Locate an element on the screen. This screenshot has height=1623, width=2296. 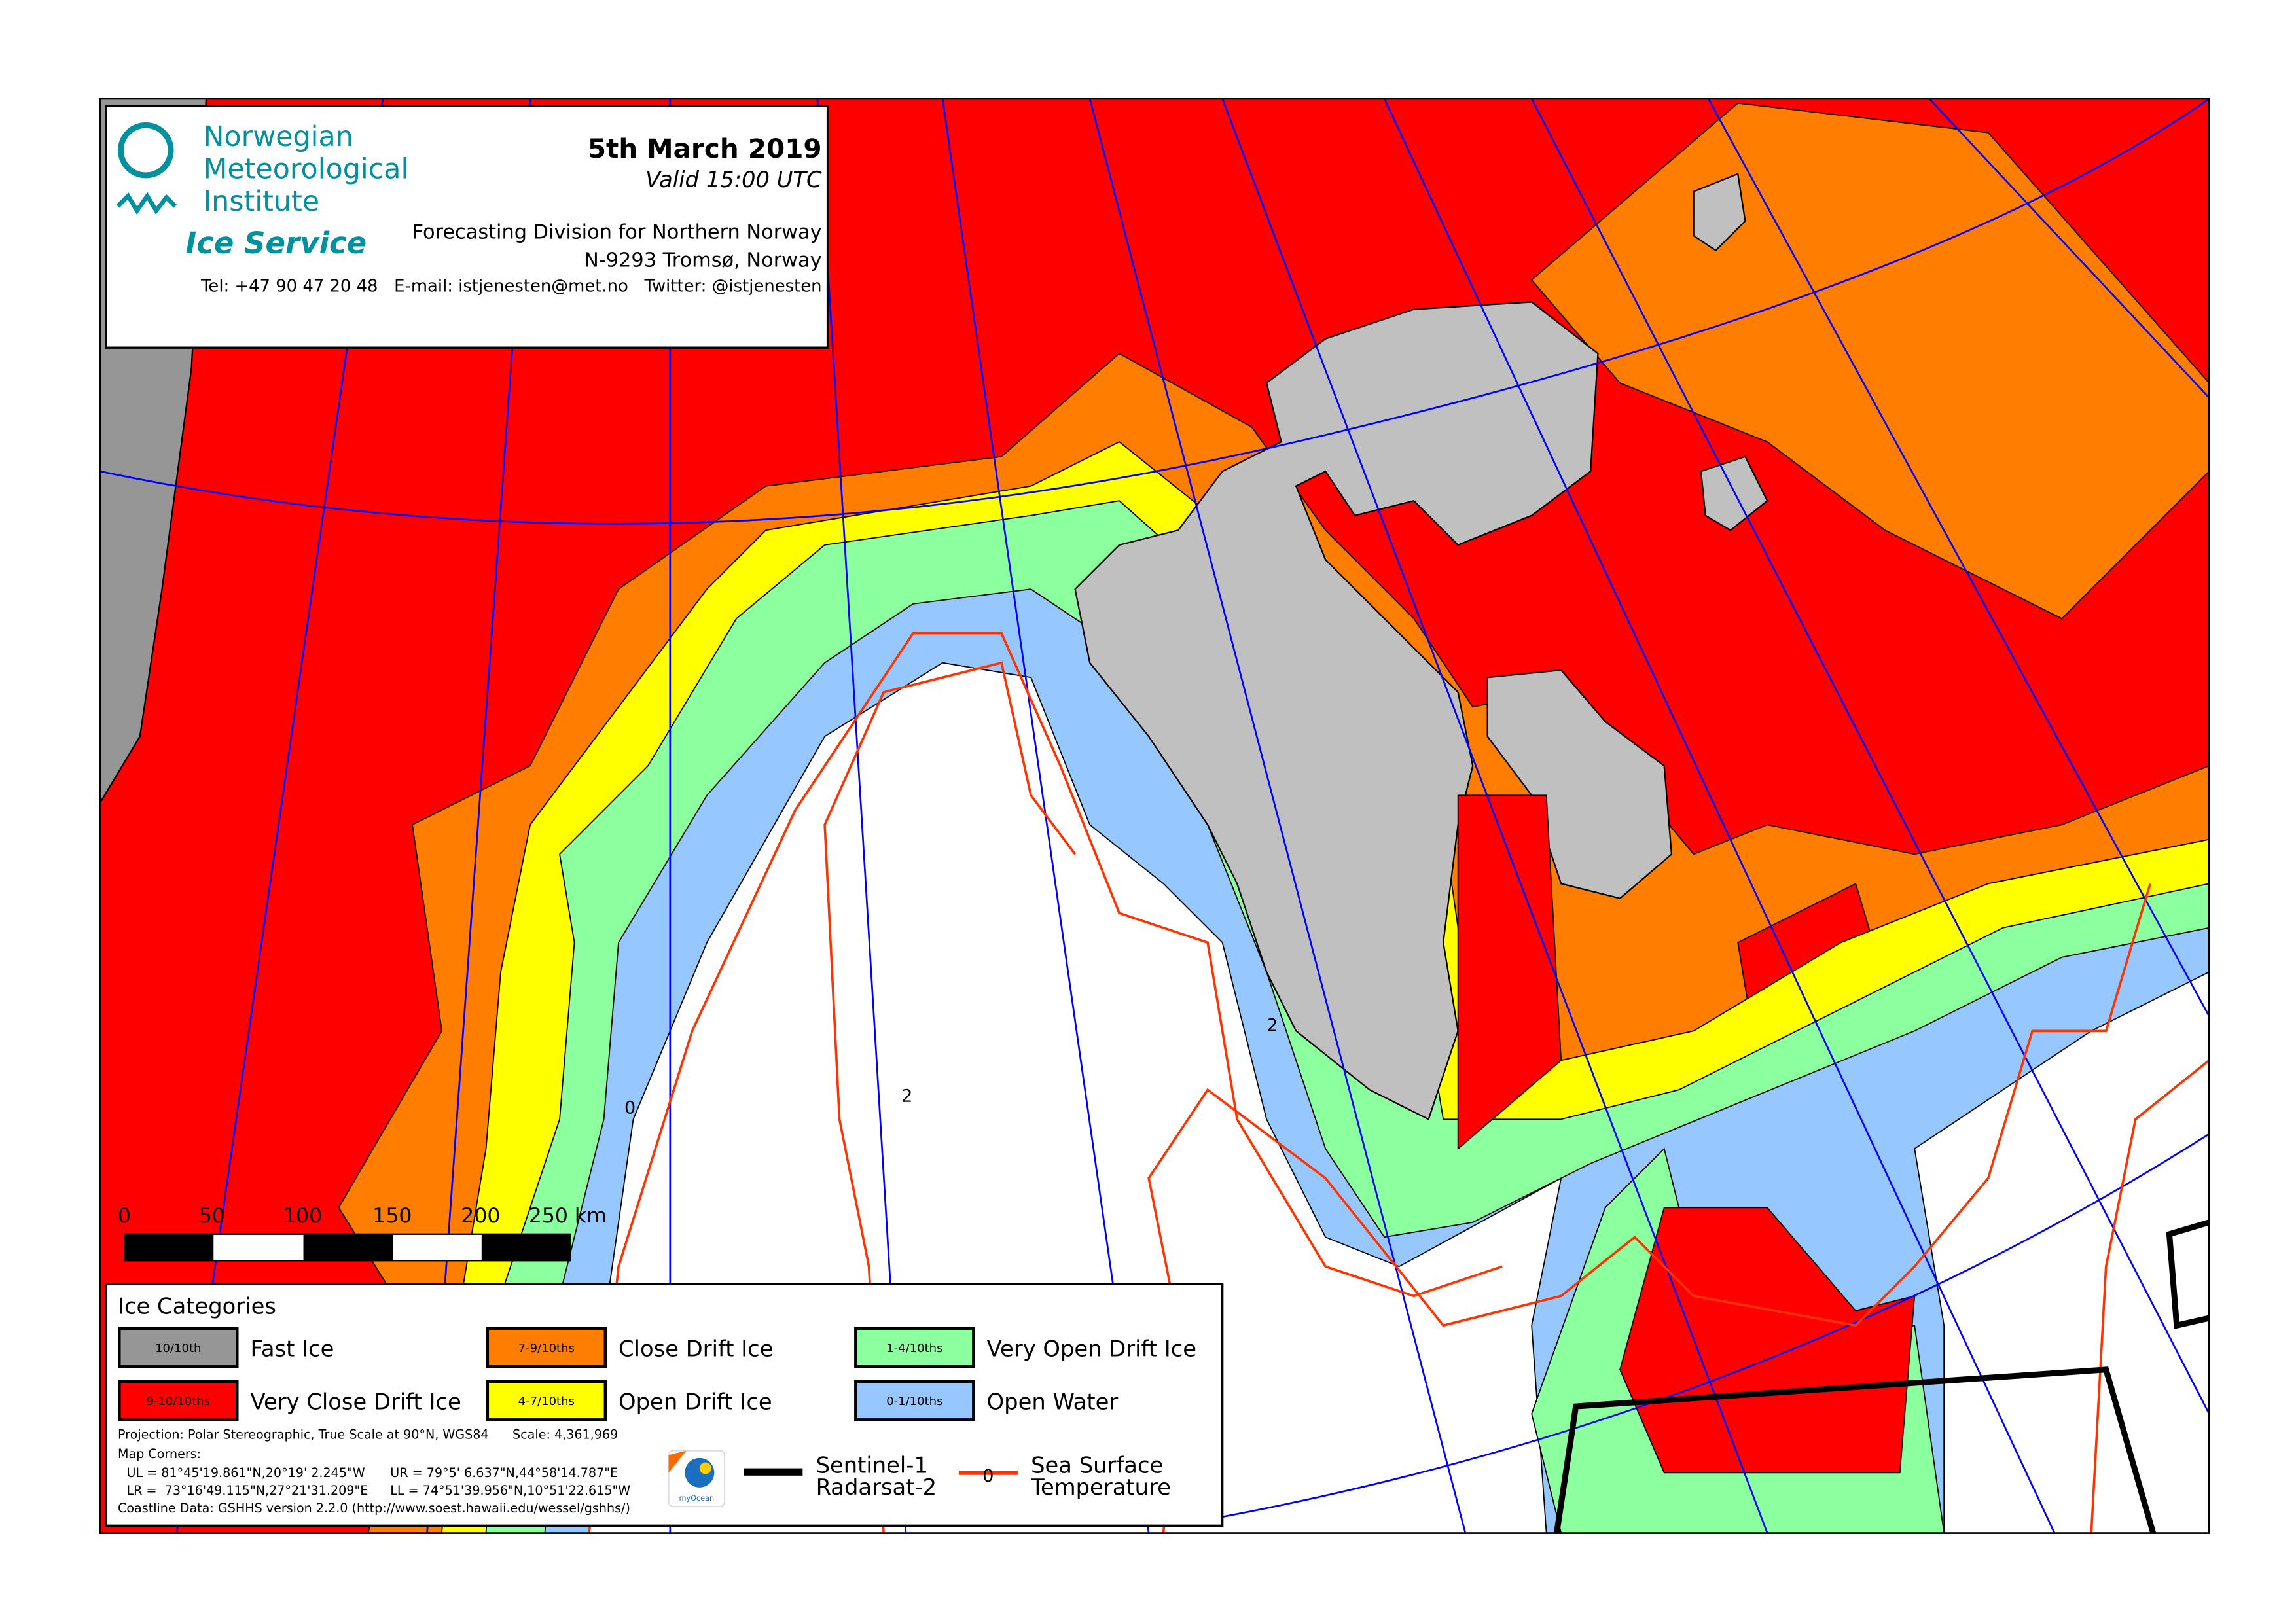
svg-text: myOcean is located at coordinates (697, 1499).